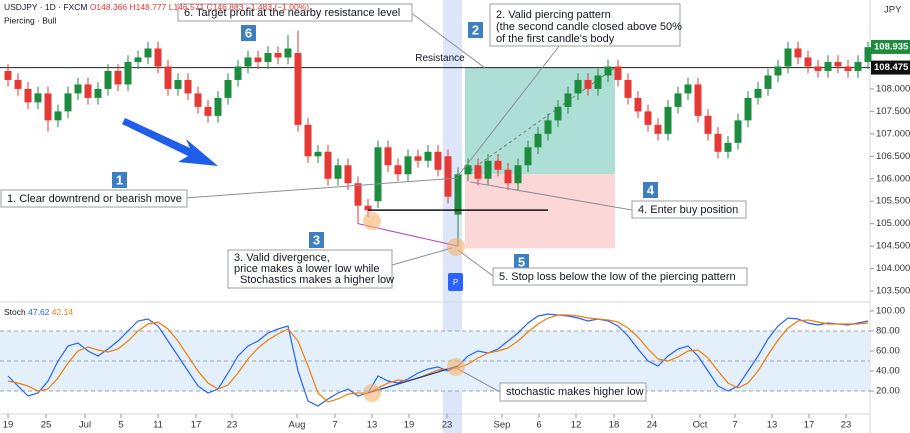  Describe the element at coordinates (893, 10) in the screenshot. I see `currency: JPY` at that location.